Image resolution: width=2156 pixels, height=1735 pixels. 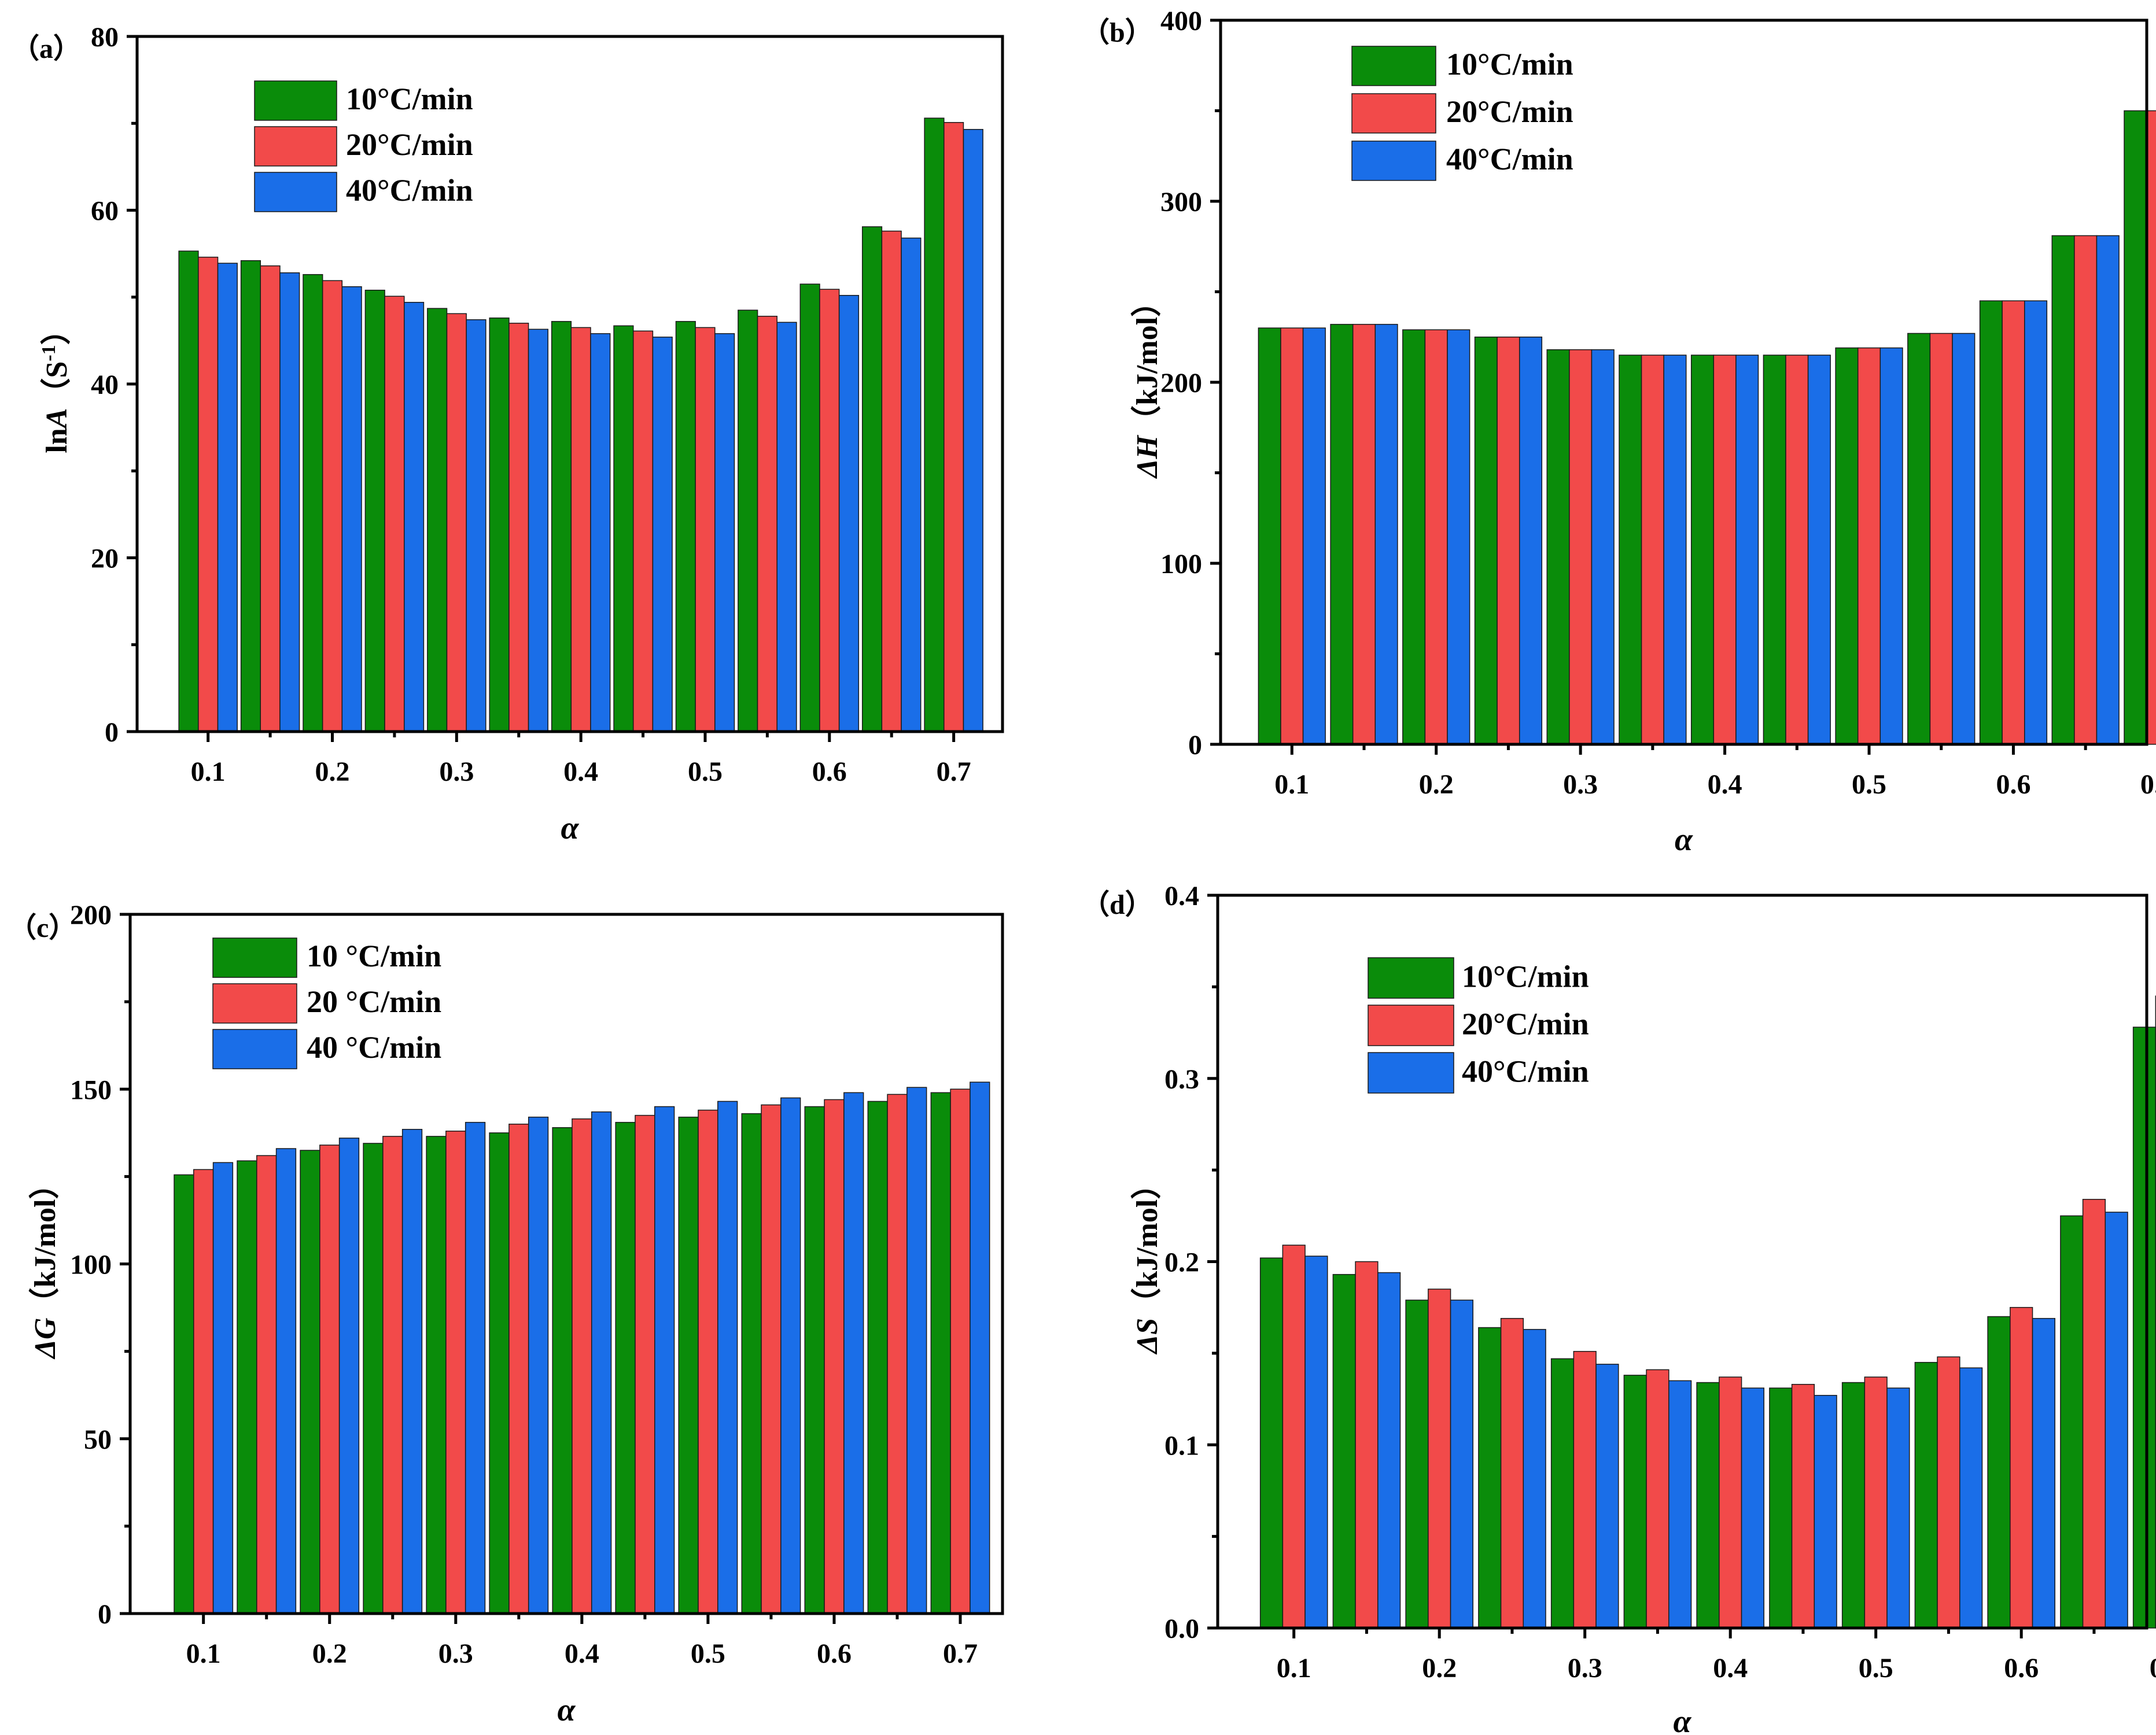 I want to click on y-axis-label: ΔS（kJ/mol）, so click(x=1147, y=1262).